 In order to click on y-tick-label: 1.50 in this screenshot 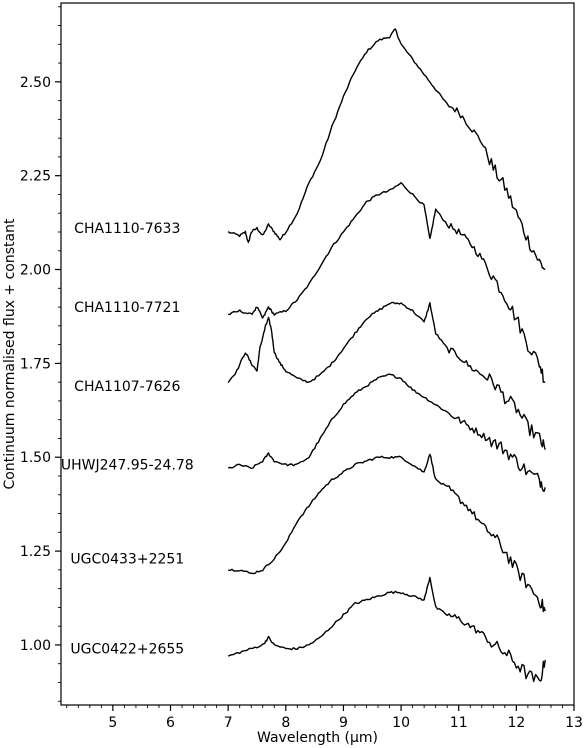, I will do `click(35, 458)`.